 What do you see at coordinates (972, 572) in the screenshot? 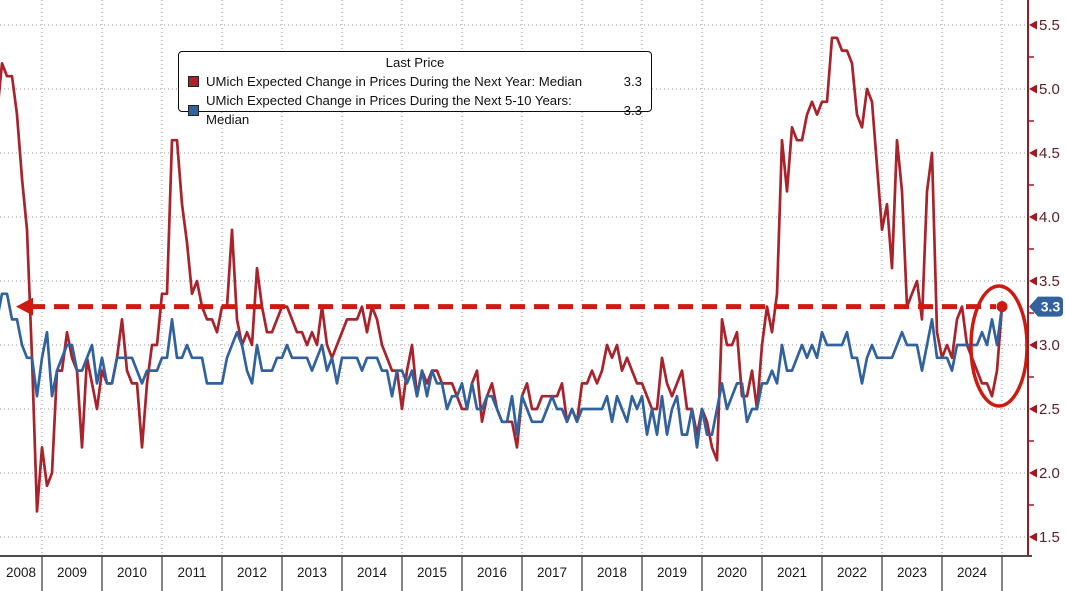
I see `x-axis-year-label: 2024` at bounding box center [972, 572].